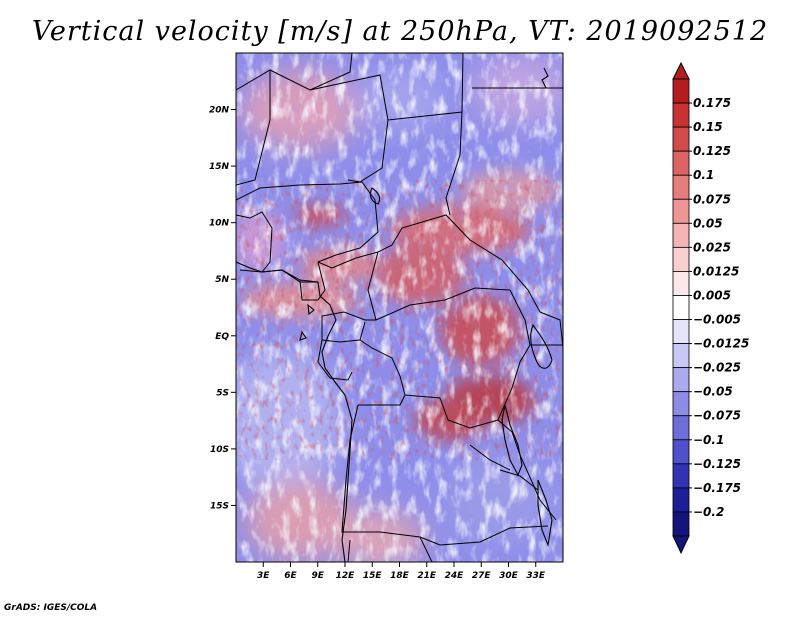  What do you see at coordinates (400, 576) in the screenshot?
I see `x-tick-label: 18E` at bounding box center [400, 576].